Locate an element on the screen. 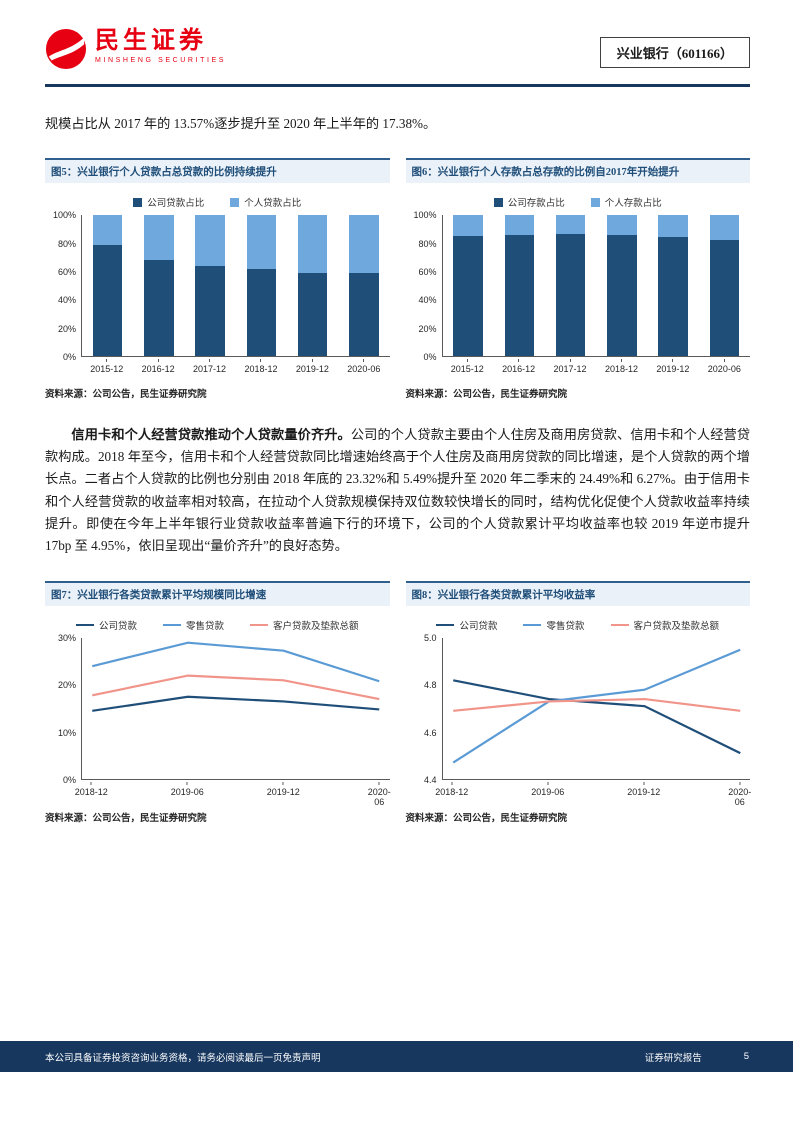 This screenshot has height=1122, width=793. page-header: 民生证券 MINSHENG SECURITIES 兴业银行（601166） is located at coordinates (397, 57).